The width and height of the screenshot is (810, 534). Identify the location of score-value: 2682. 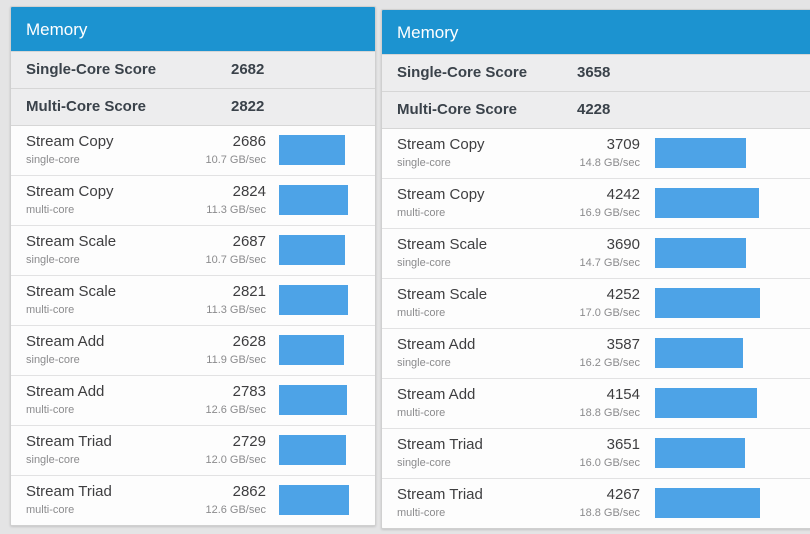
(248, 69).